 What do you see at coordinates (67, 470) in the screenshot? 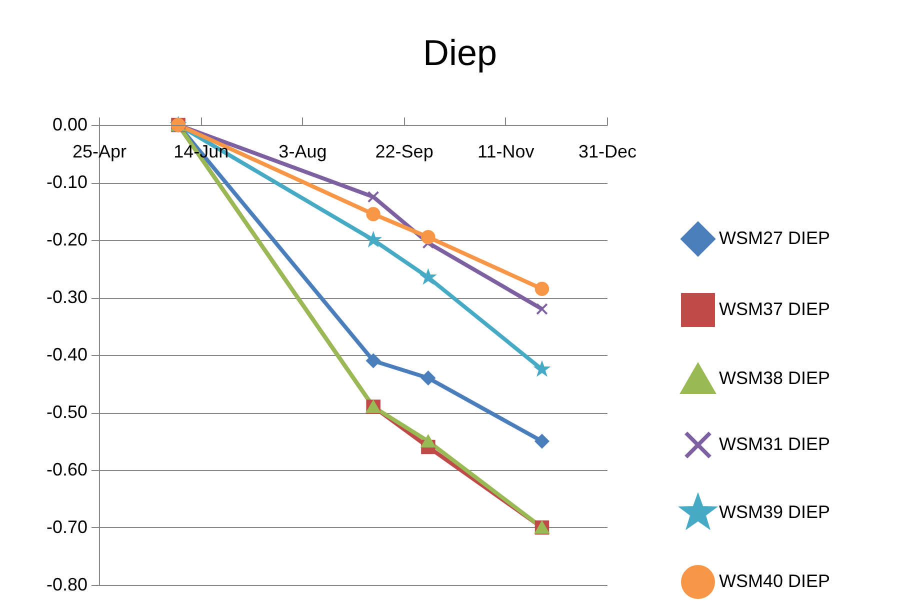
I see `y-tick-label: -0.60` at bounding box center [67, 470].